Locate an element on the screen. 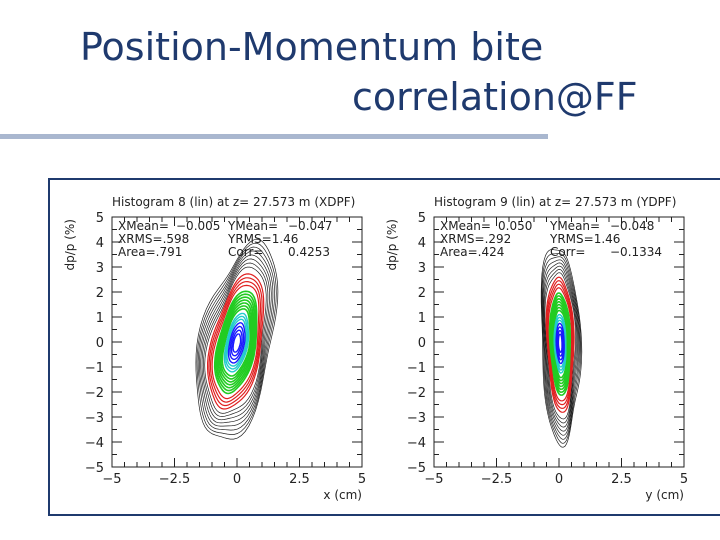 This screenshot has height=540, width=720. chart-title: Histogram 9 (lin) at z= 27.573 m (YDPF) is located at coordinates (555, 202).